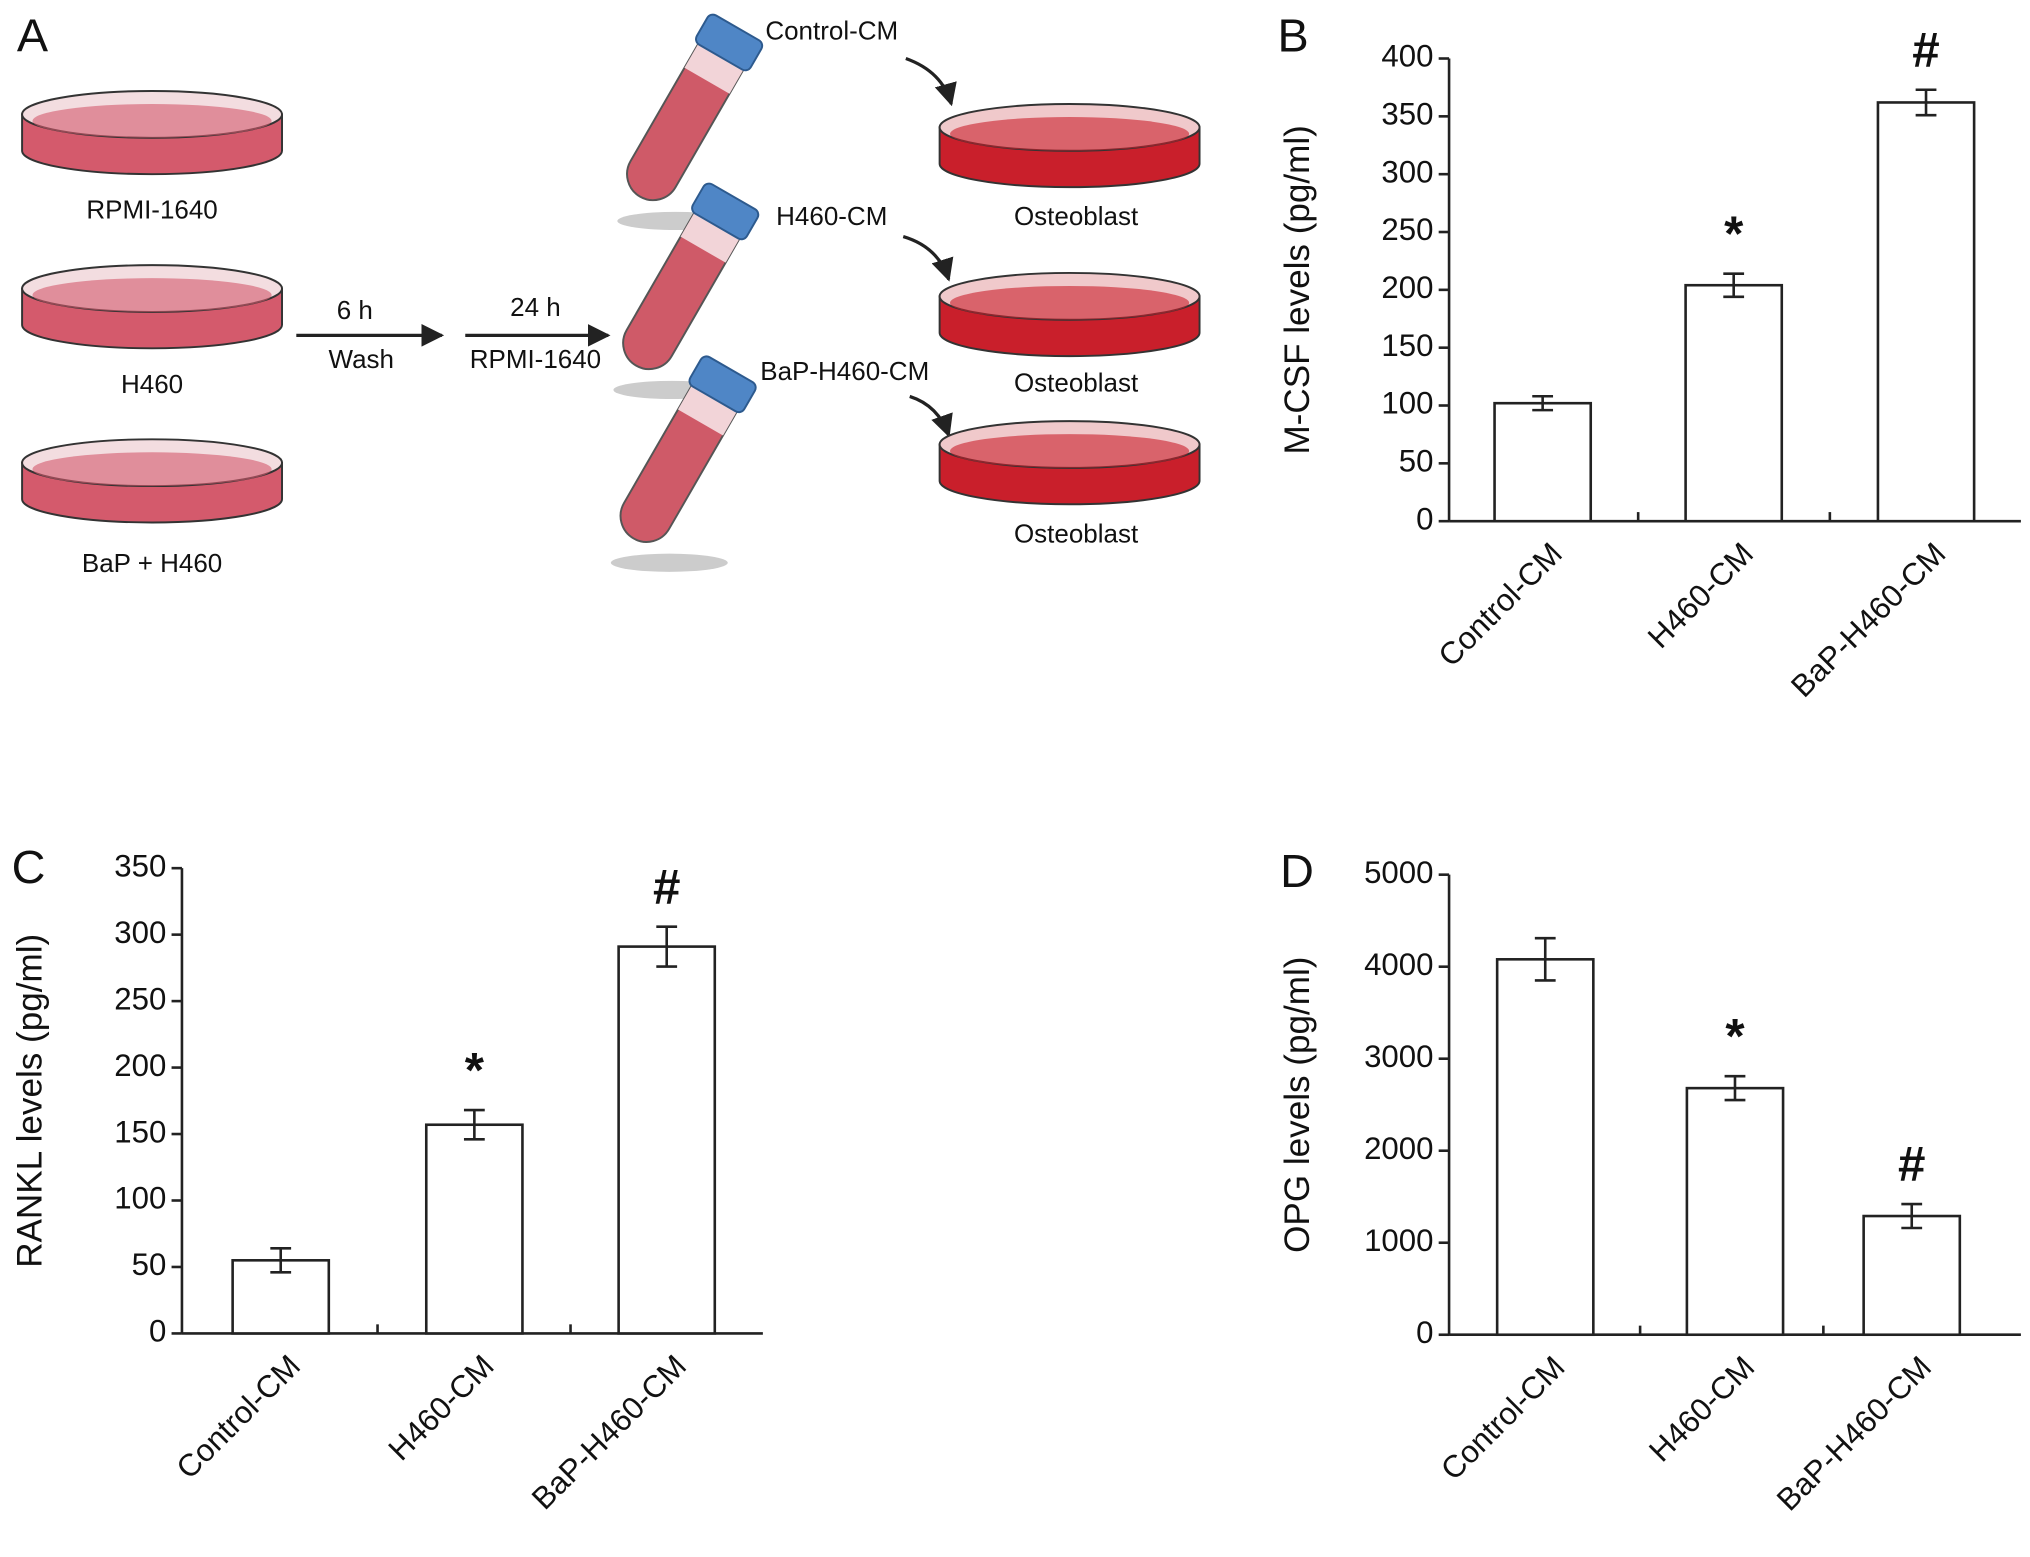 This screenshot has height=1557, width=2030. Describe the element at coordinates (535, 307) in the screenshot. I see `step-label: 24 h` at that location.